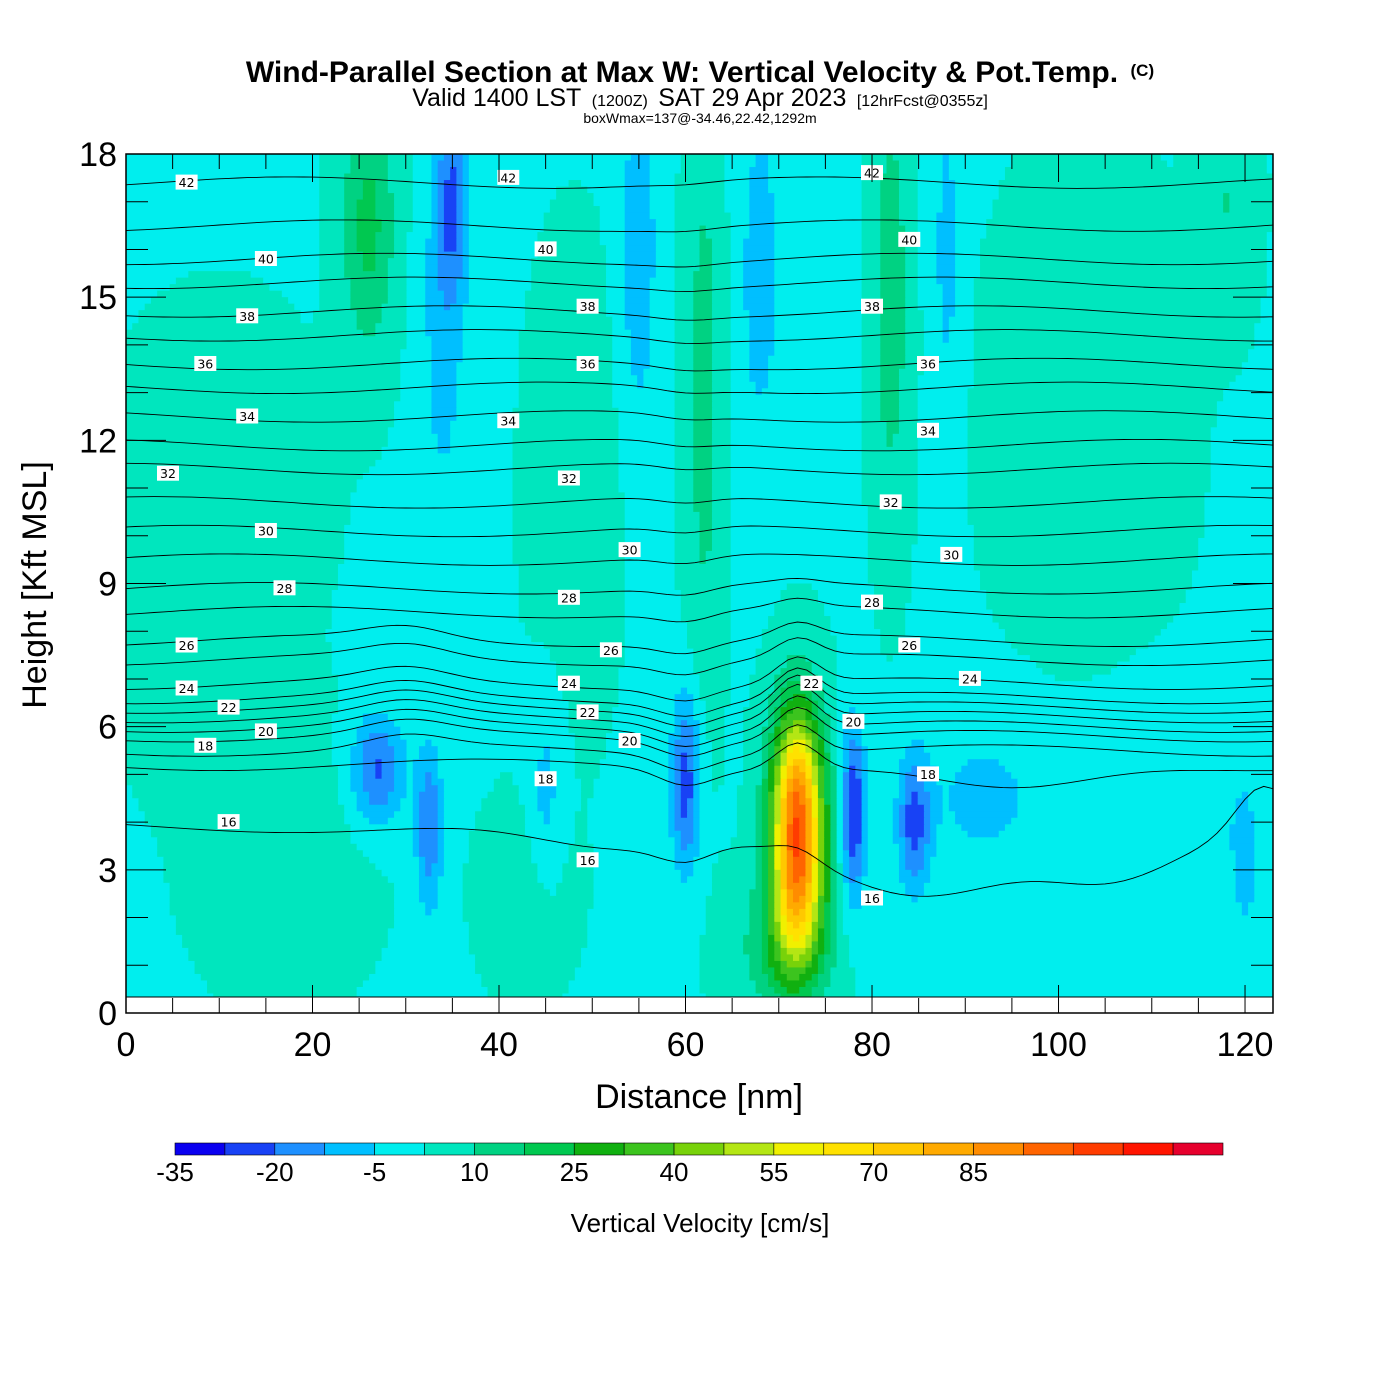 The height and width of the screenshot is (1400, 1400). What do you see at coordinates (588, 712) in the screenshot?
I see `theta-label-text: 22` at bounding box center [588, 712].